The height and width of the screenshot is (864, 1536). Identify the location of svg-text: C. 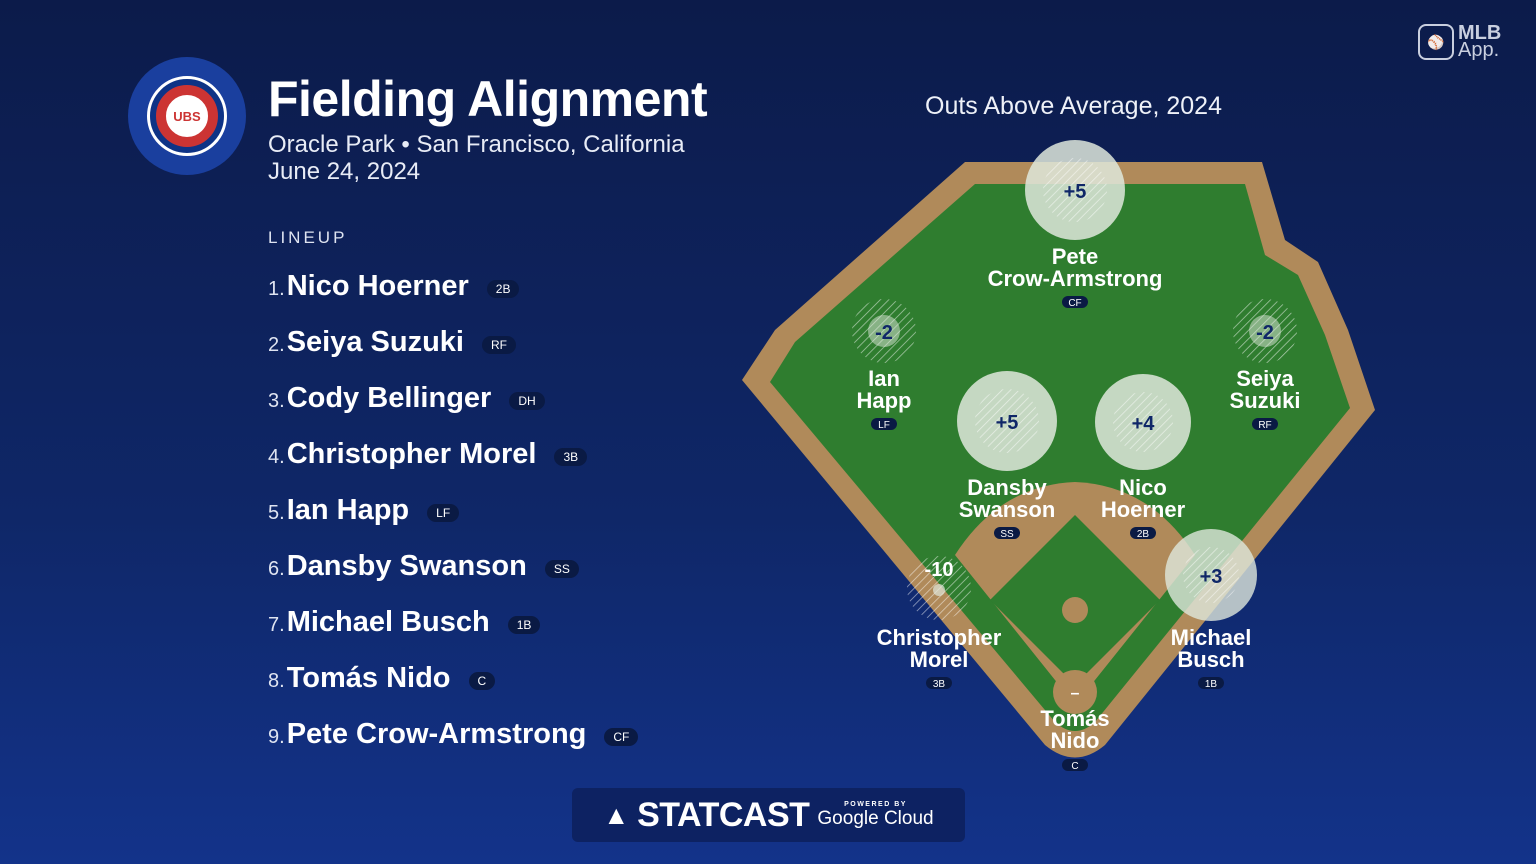
(1074, 766).